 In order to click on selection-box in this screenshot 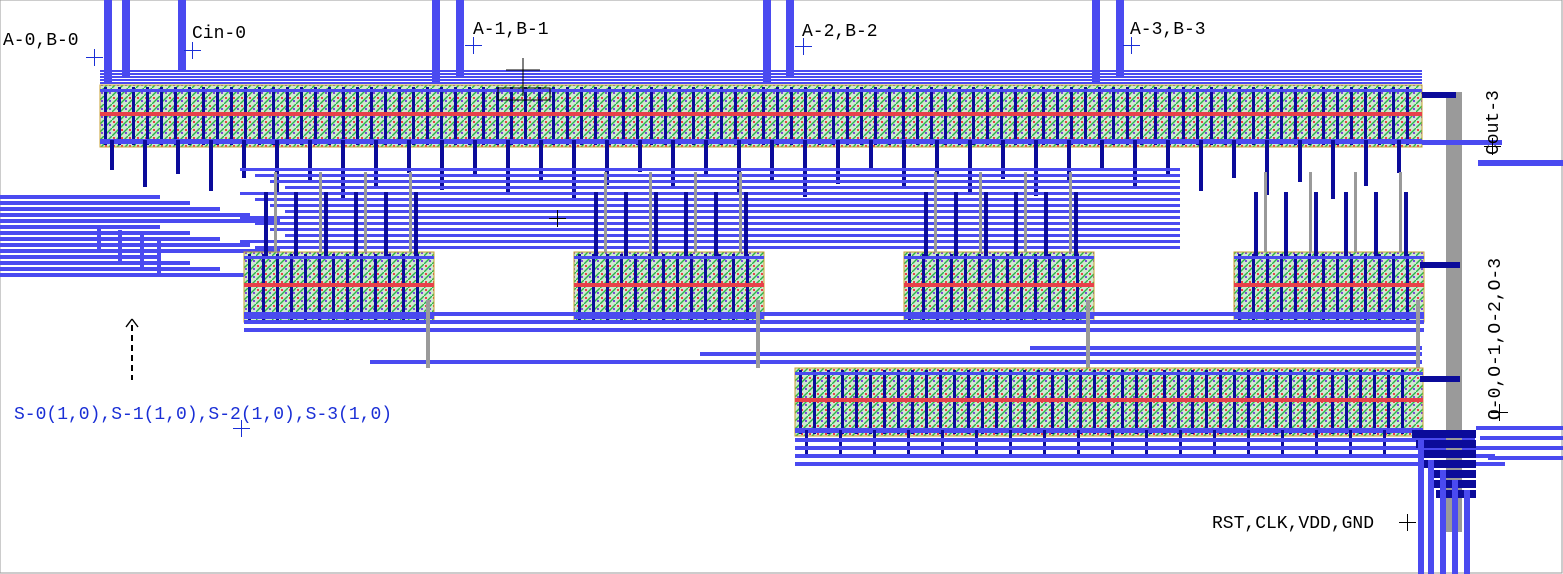, I will do `click(524, 94)`.